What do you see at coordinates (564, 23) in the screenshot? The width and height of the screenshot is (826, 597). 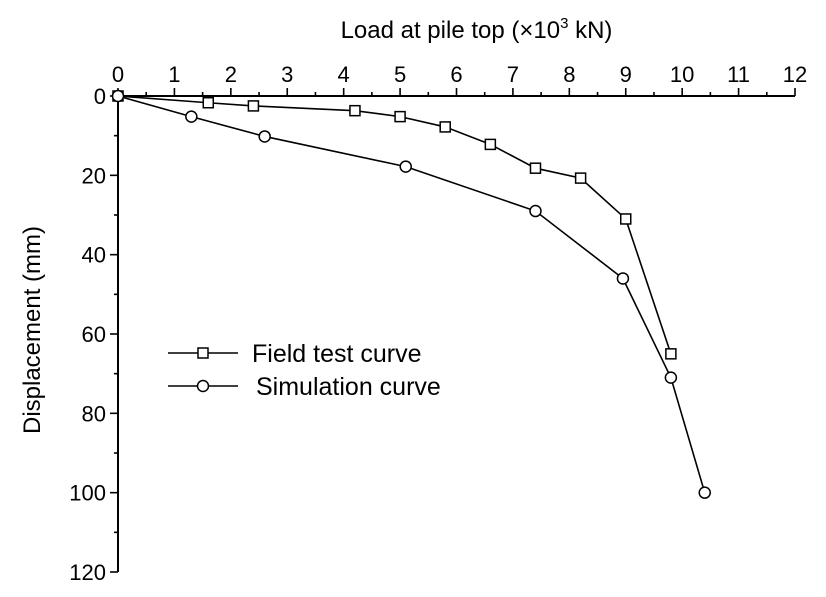 I see `x-axis-title-superscript: 3` at bounding box center [564, 23].